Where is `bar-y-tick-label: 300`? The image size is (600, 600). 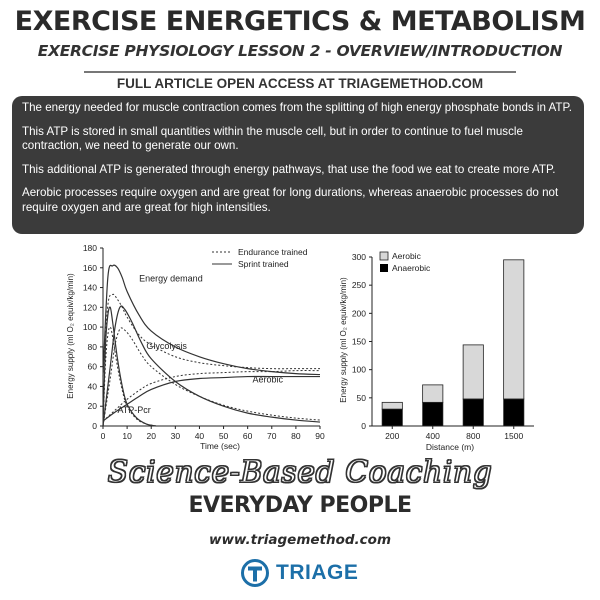 bar-y-tick-label: 300 is located at coordinates (359, 257).